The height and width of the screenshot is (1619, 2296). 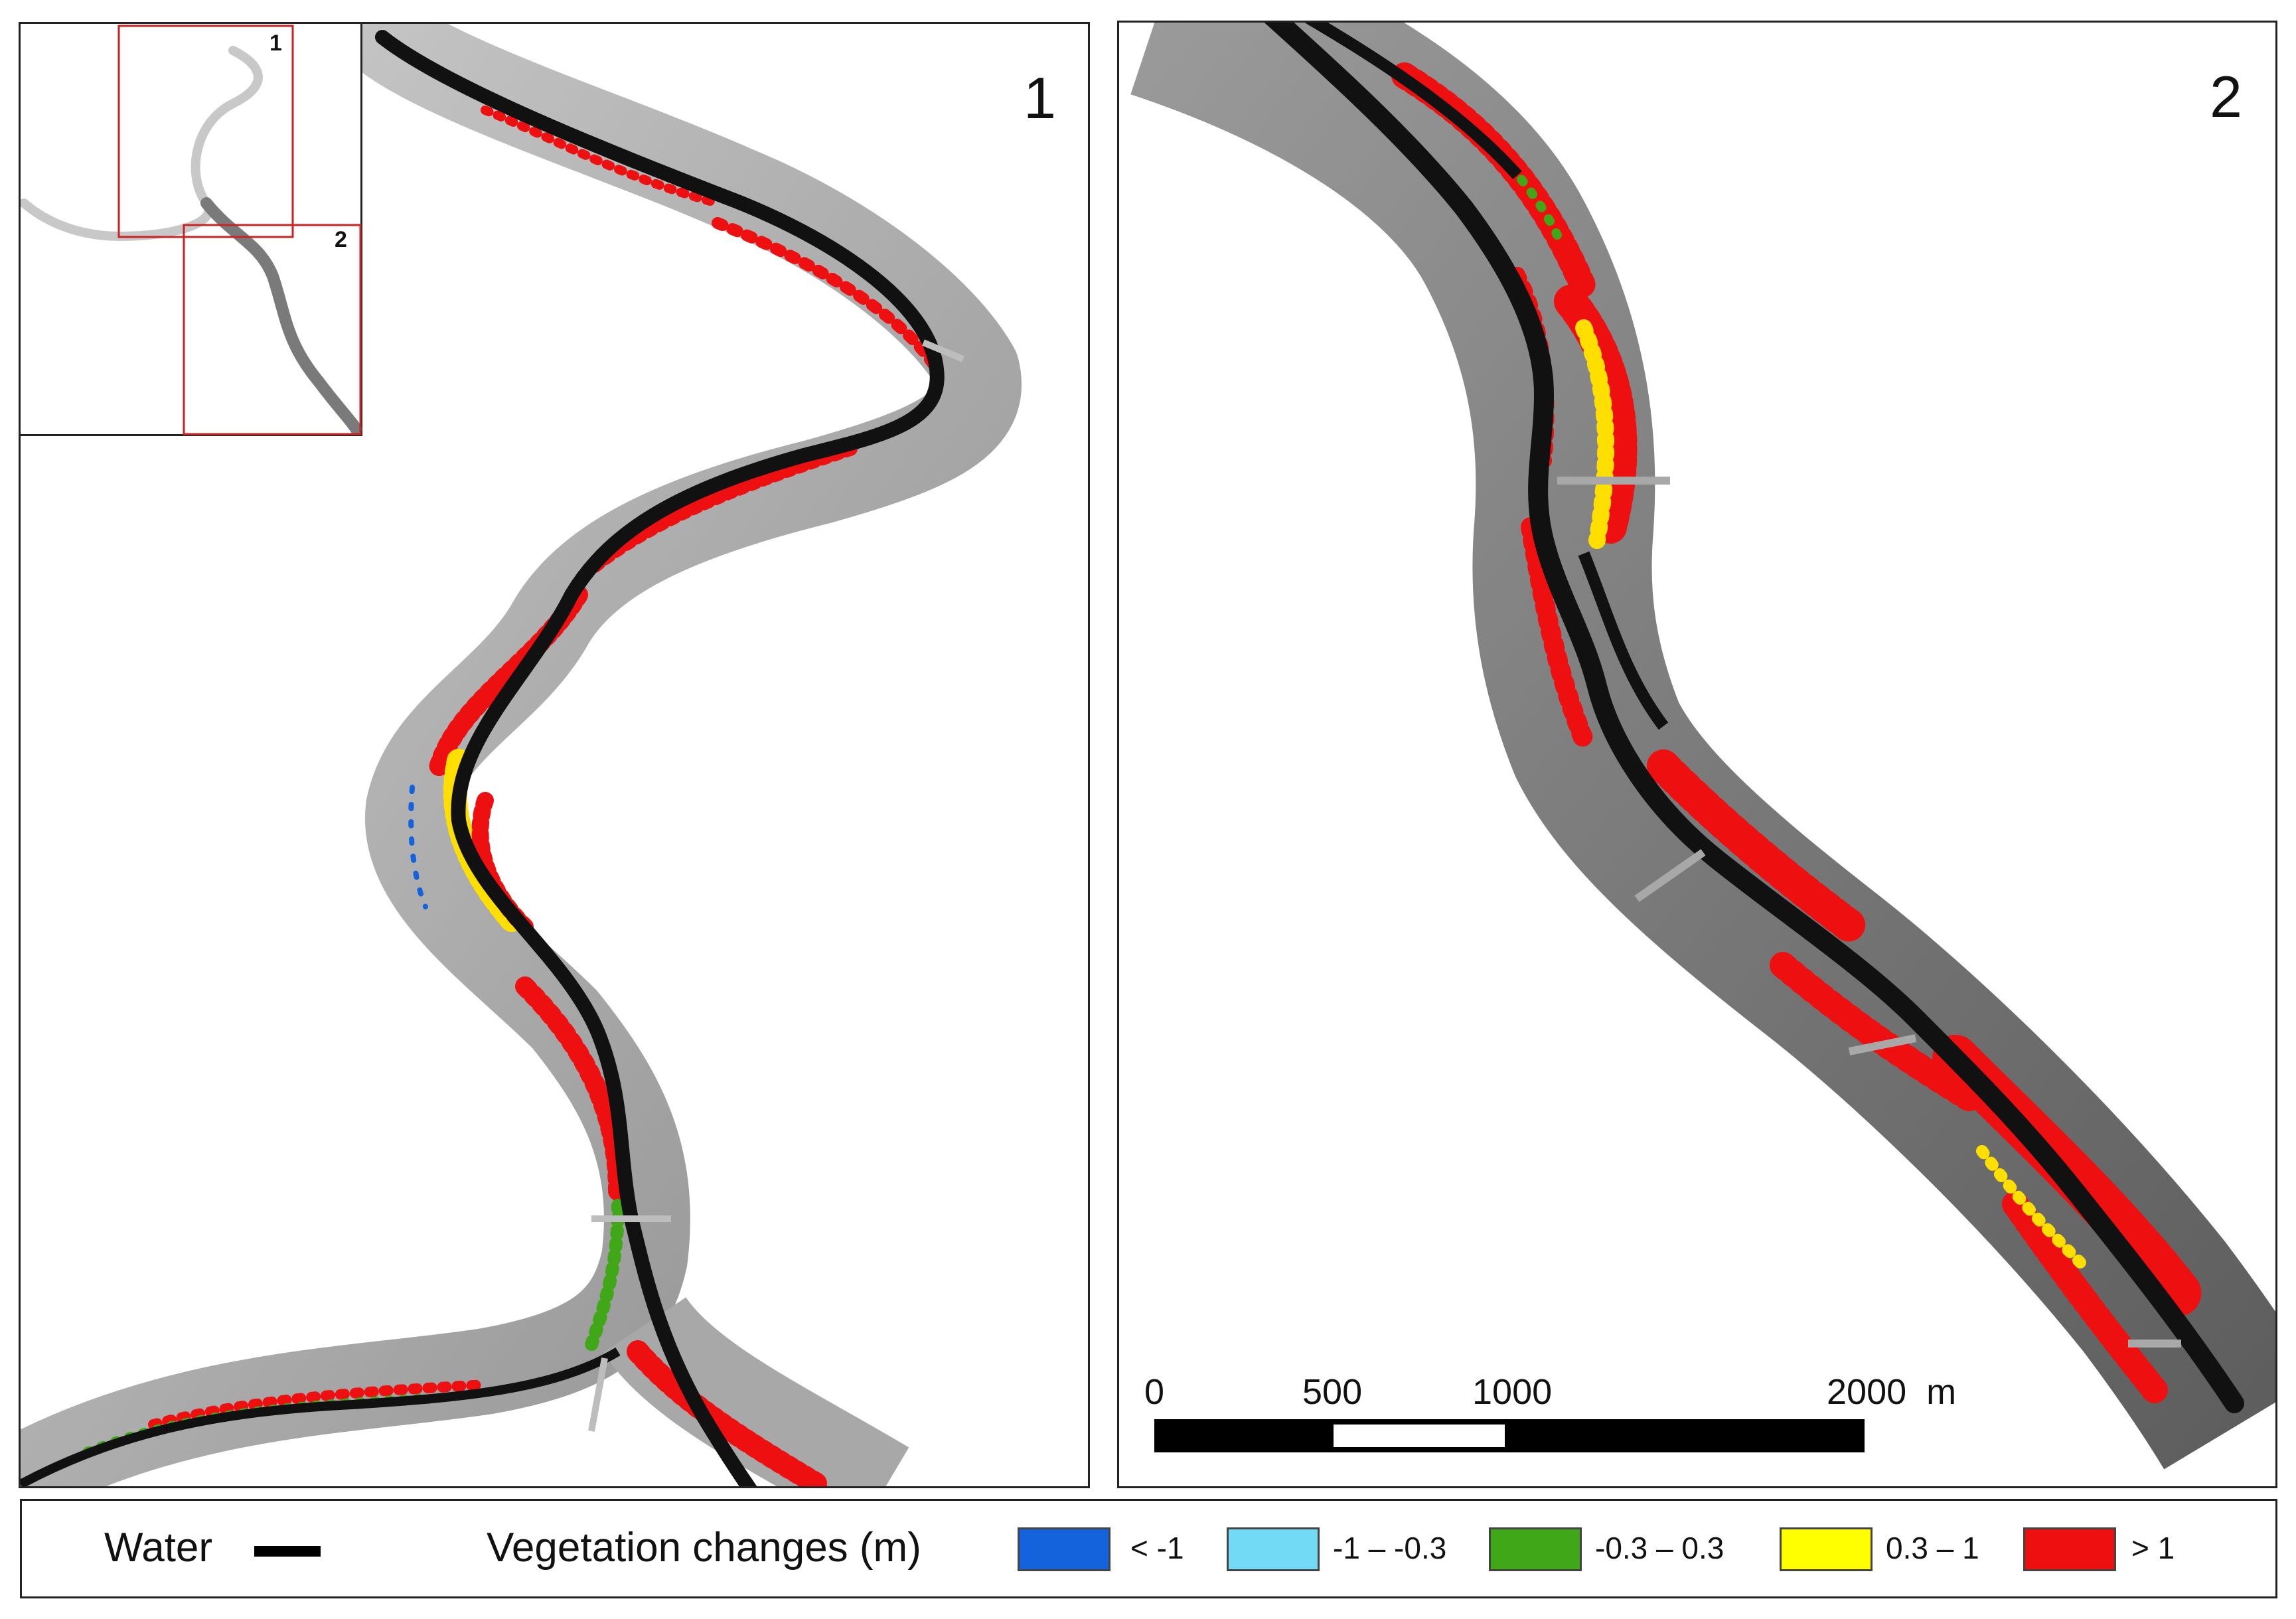 What do you see at coordinates (2153, 1548) in the screenshot?
I see `legend-label-gt-1: > 1` at bounding box center [2153, 1548].